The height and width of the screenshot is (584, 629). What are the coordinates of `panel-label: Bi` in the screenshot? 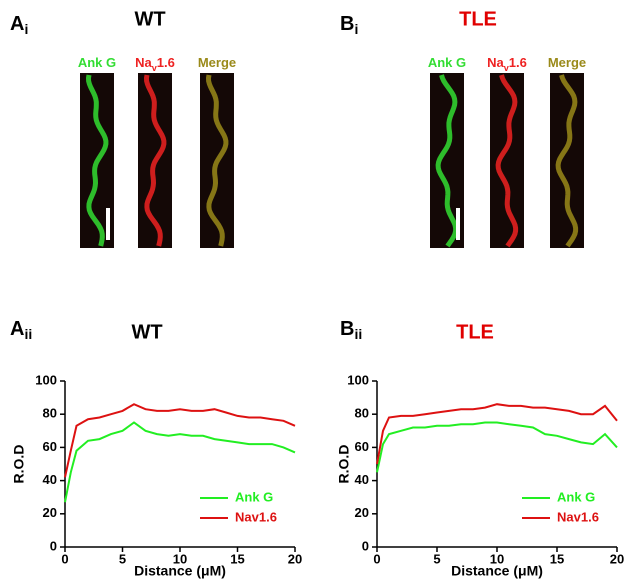 It's located at (349, 24).